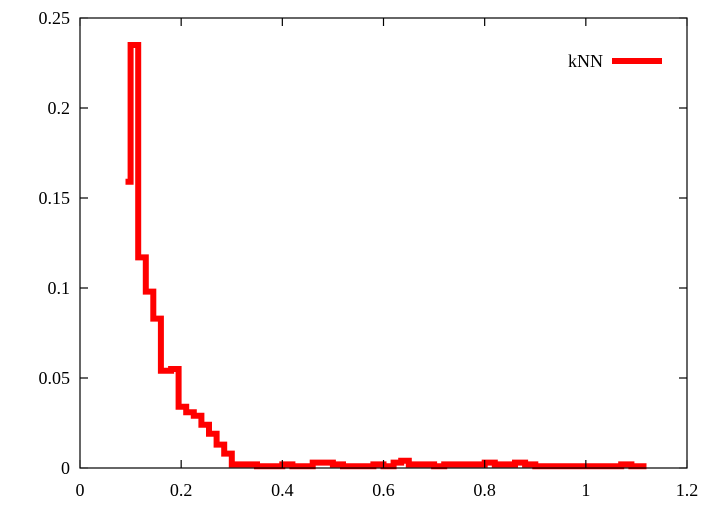 Image resolution: width=712 pixels, height=507 pixels. I want to click on x-tick-label: 1, so click(585, 490).